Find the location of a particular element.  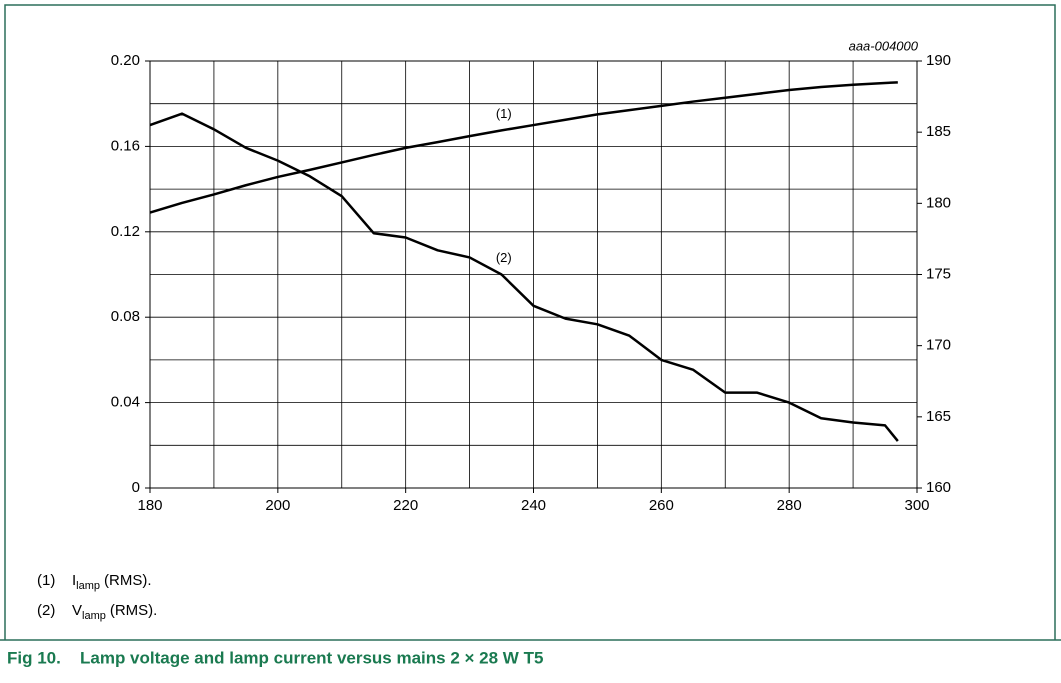

x-tick-label: 180 is located at coordinates (149, 505).